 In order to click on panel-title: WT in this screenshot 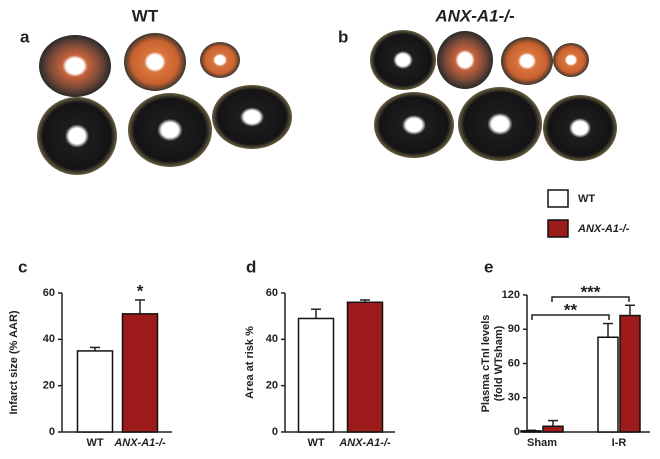, I will do `click(145, 15)`.